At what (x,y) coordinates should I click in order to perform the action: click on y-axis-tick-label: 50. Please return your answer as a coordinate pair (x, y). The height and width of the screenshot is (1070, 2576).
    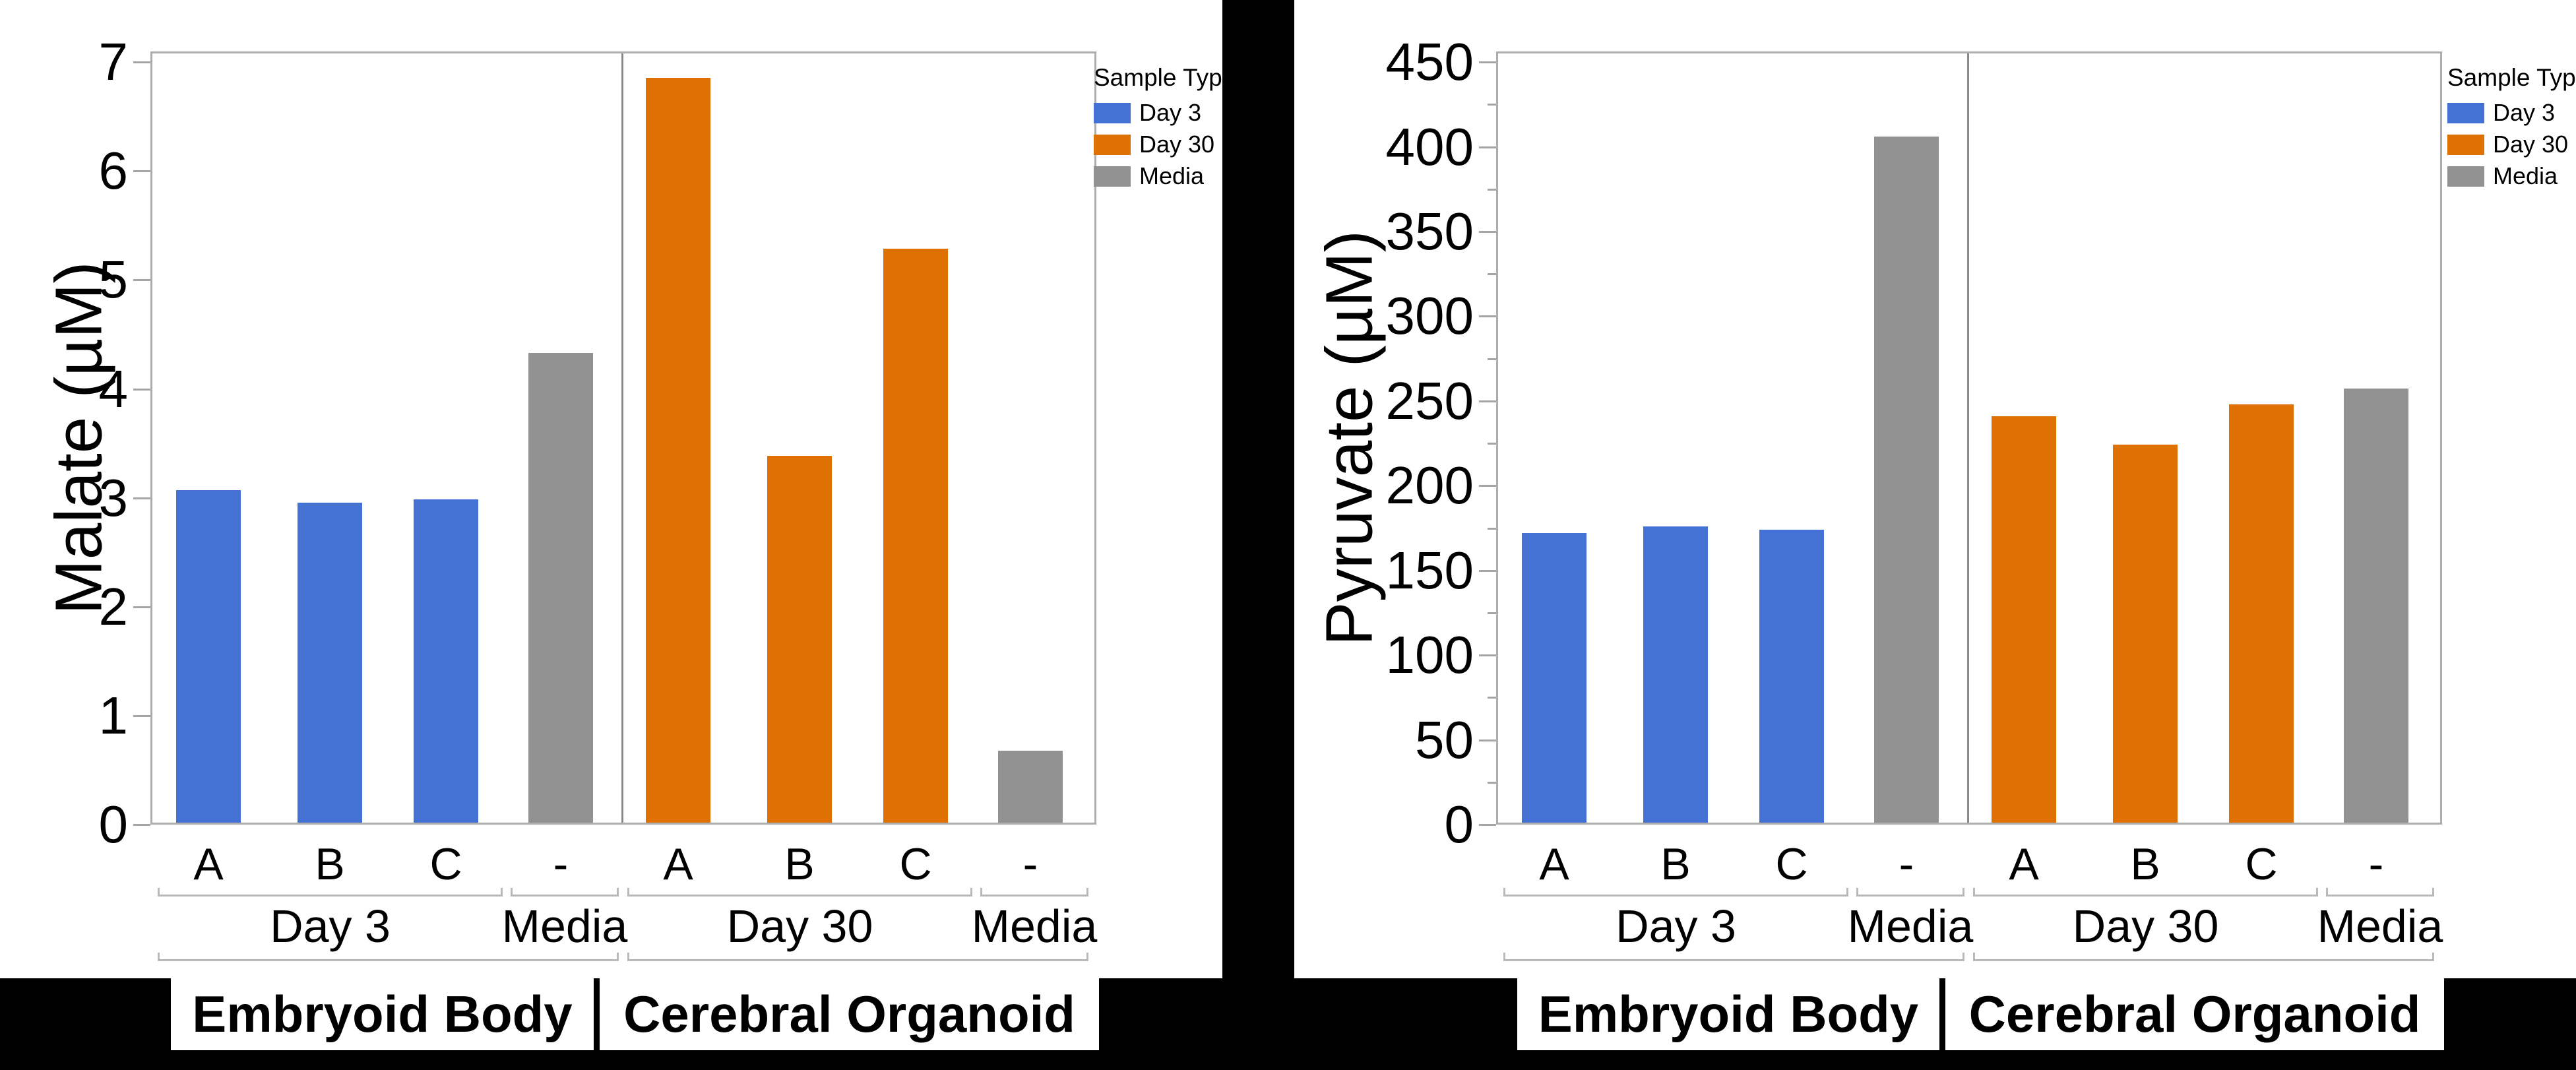
    Looking at the image, I should click on (1444, 739).